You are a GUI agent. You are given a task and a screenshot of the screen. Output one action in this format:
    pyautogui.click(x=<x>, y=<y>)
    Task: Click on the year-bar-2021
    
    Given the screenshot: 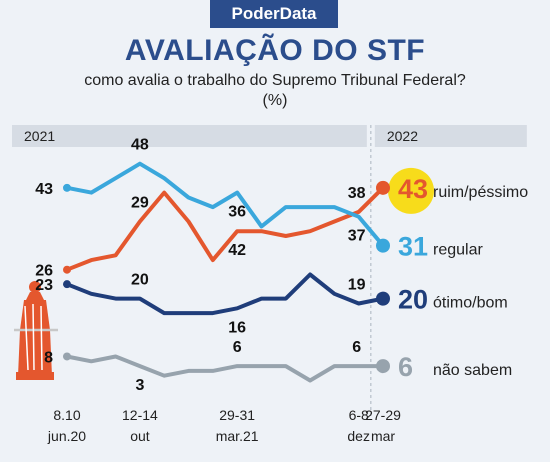 What is the action you would take?
    pyautogui.click(x=189, y=136)
    